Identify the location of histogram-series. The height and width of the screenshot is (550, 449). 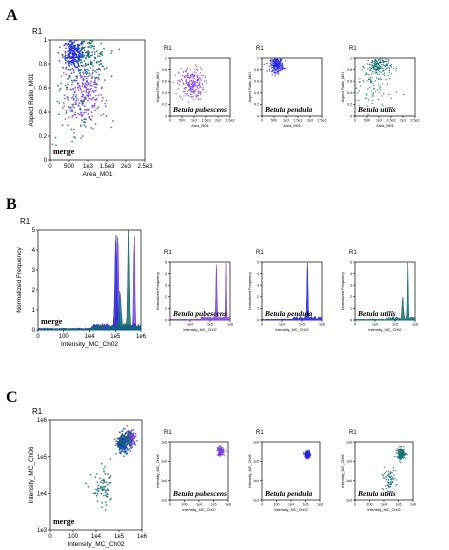
(292, 292).